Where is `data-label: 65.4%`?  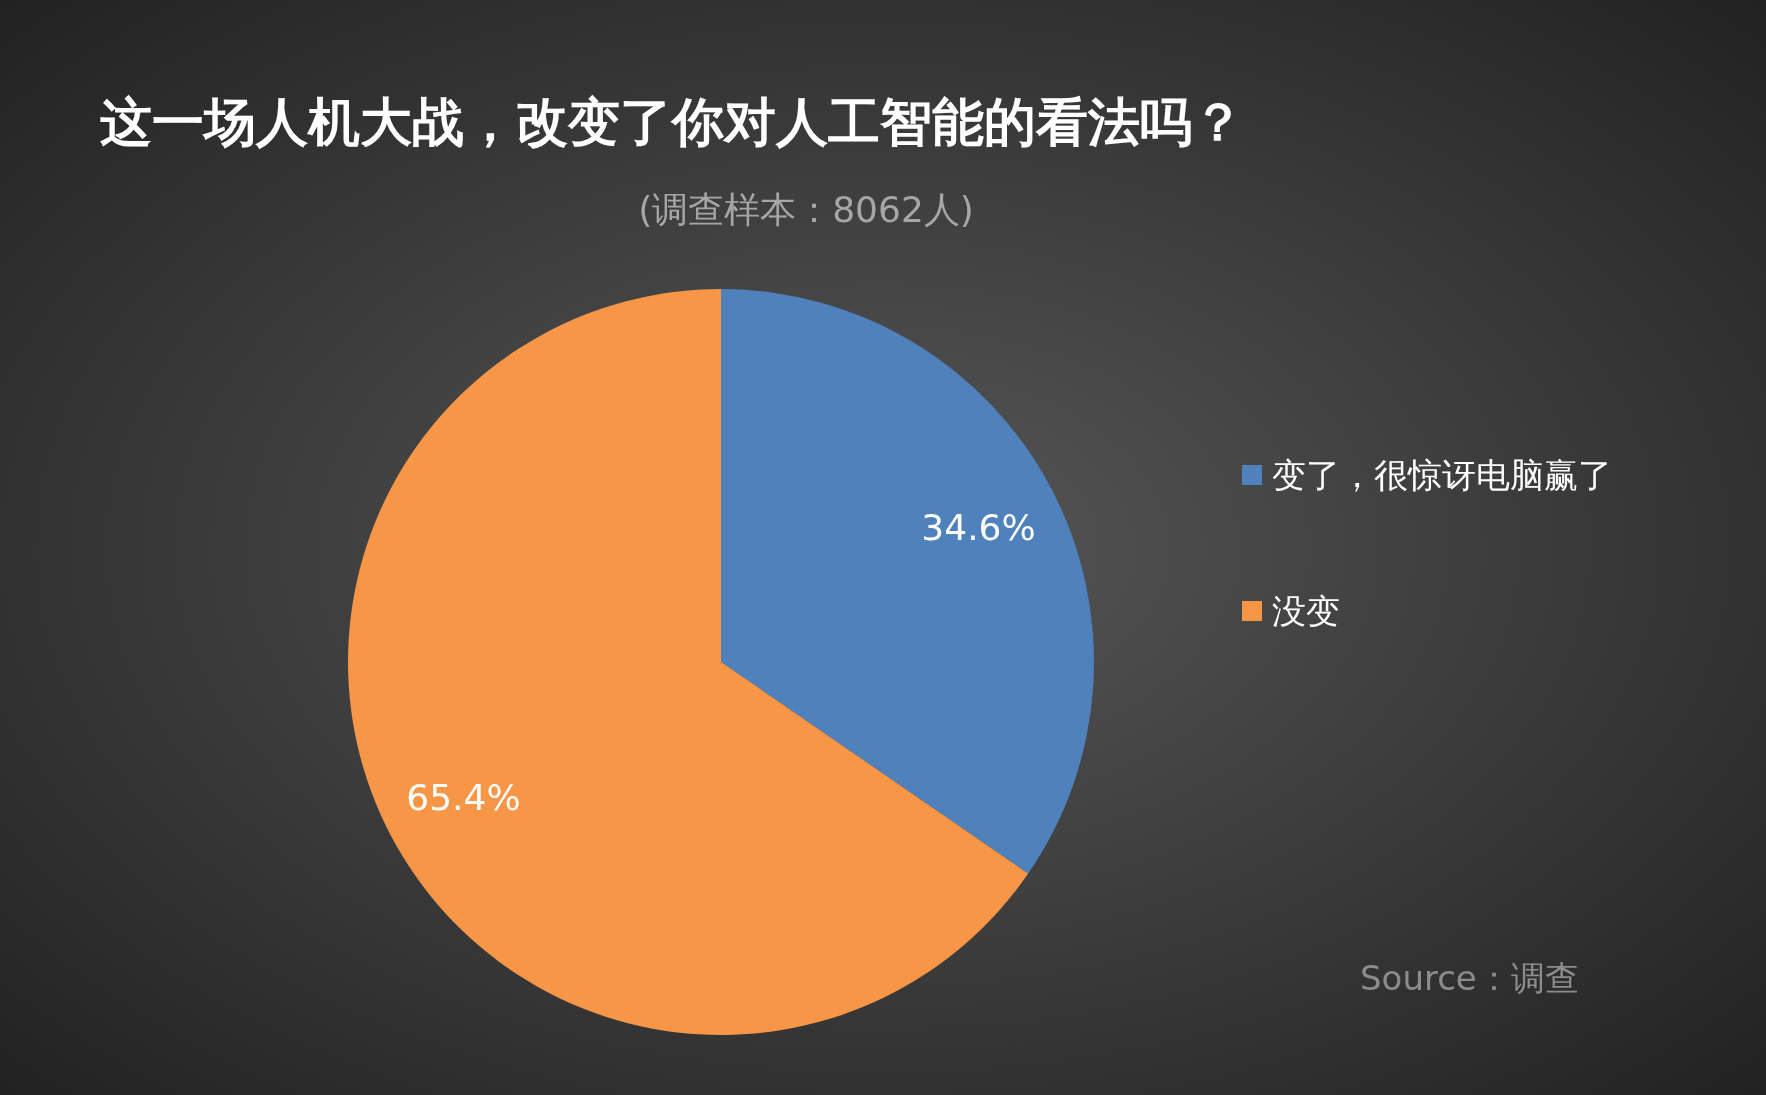 data-label: 65.4% is located at coordinates (463, 798).